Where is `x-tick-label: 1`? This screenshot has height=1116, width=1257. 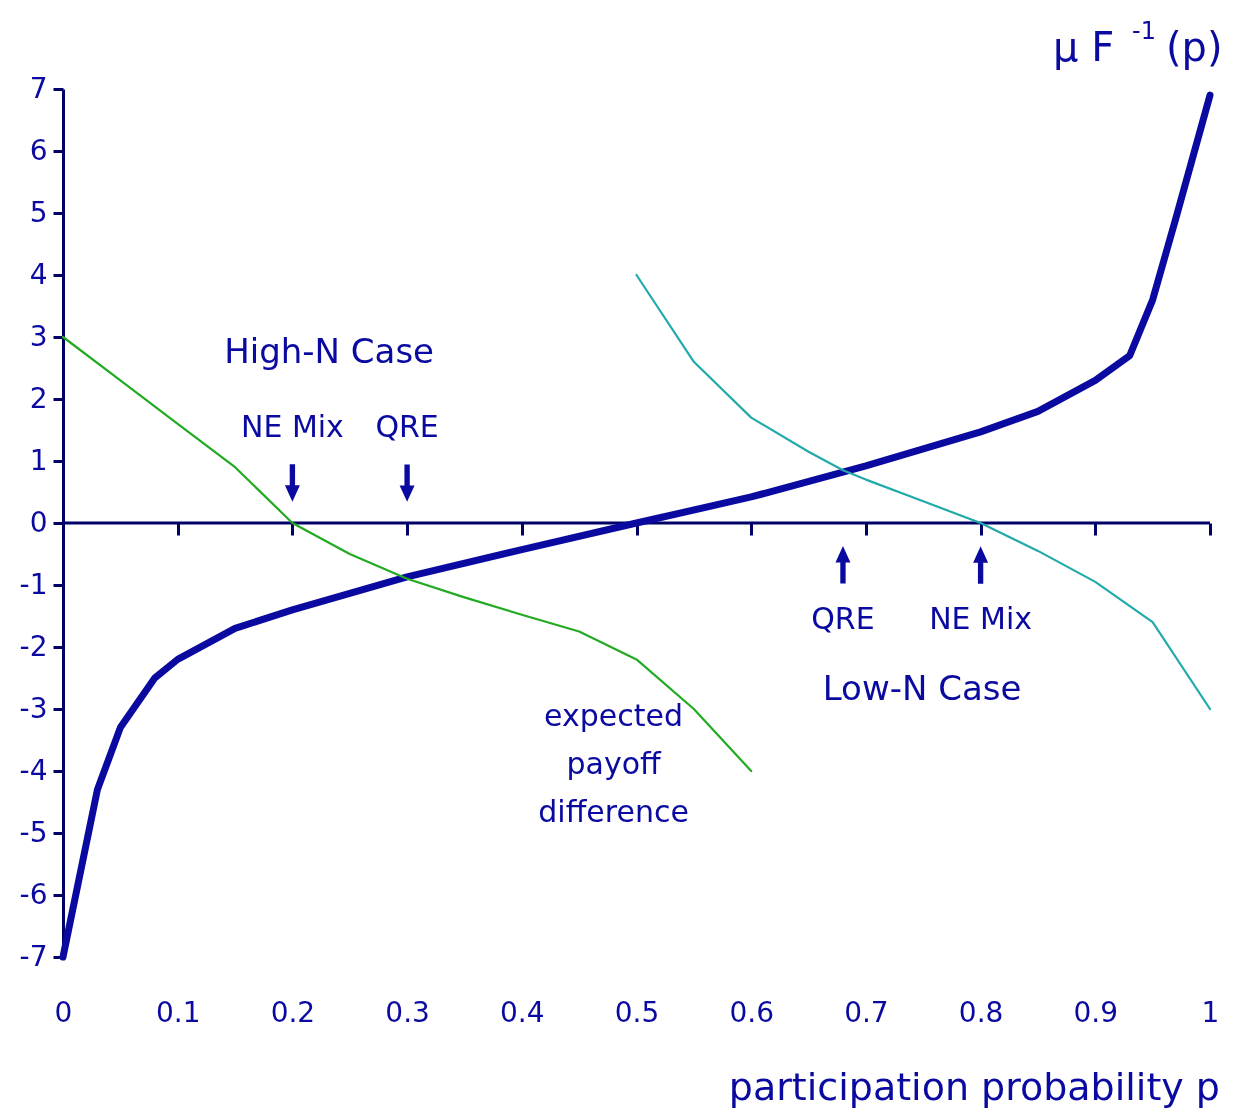
x-tick-label: 1 is located at coordinates (1210, 1012).